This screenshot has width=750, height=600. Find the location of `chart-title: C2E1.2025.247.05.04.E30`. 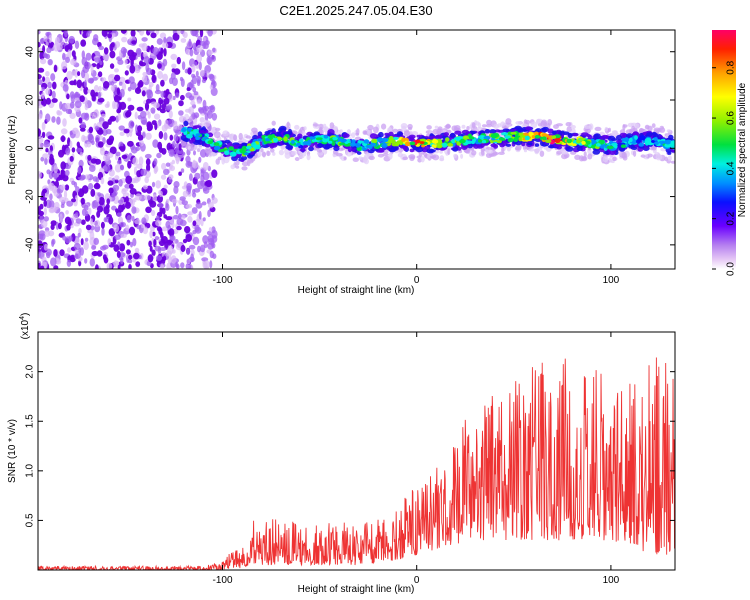

chart-title: C2E1.2025.247.05.04.E30 is located at coordinates (355, 10).